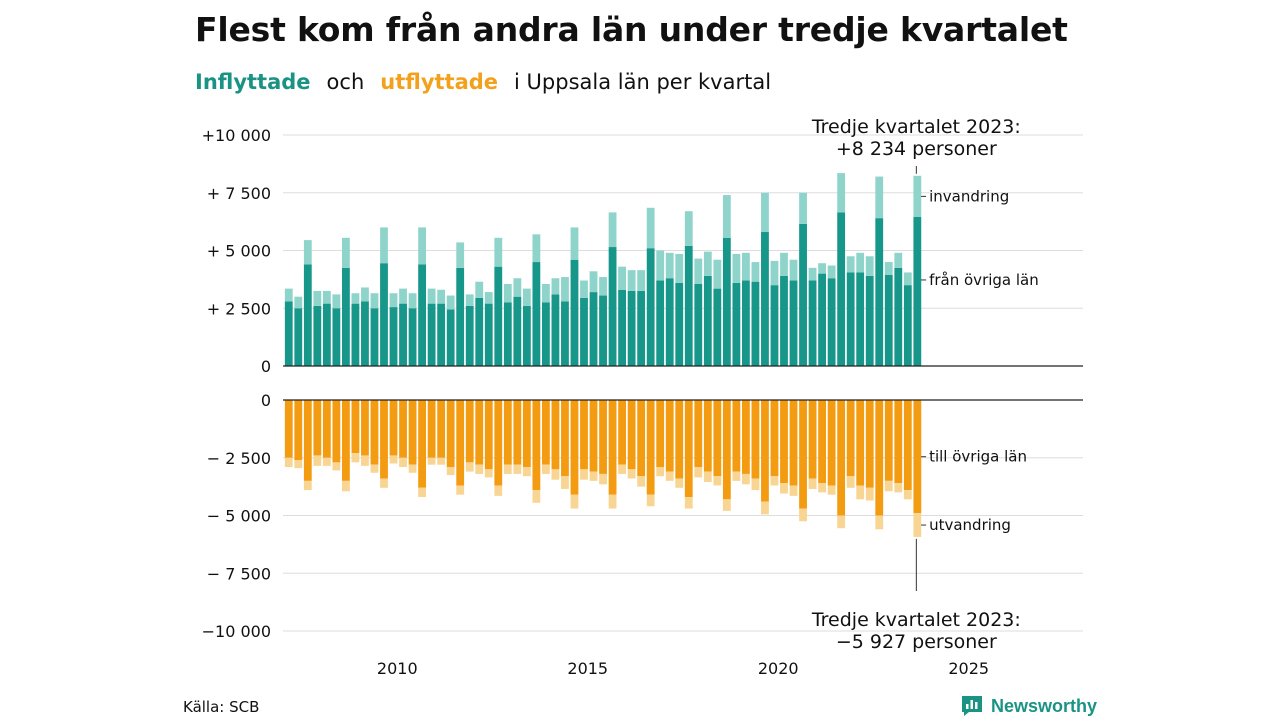 Image resolution: width=1280 pixels, height=720 pixels. What do you see at coordinates (972, 706) in the screenshot?
I see `newsworthy-logo-icon` at bounding box center [972, 706].